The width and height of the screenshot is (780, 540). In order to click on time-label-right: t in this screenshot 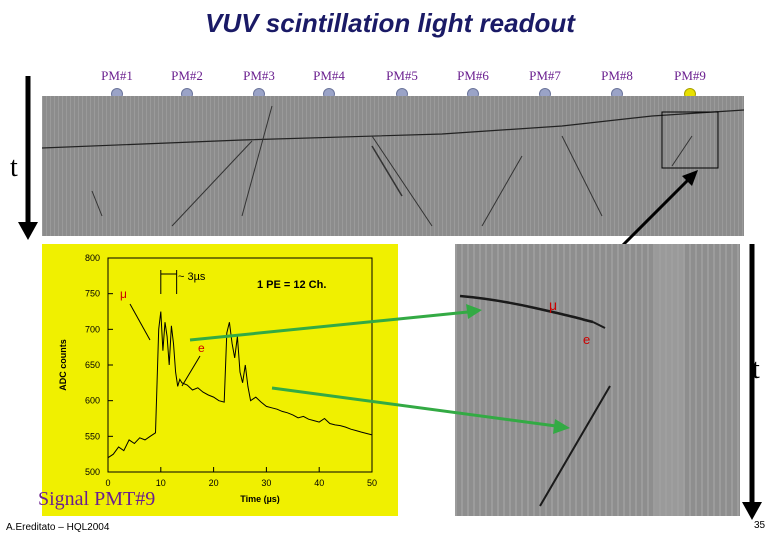, I will do `click(756, 369)`.